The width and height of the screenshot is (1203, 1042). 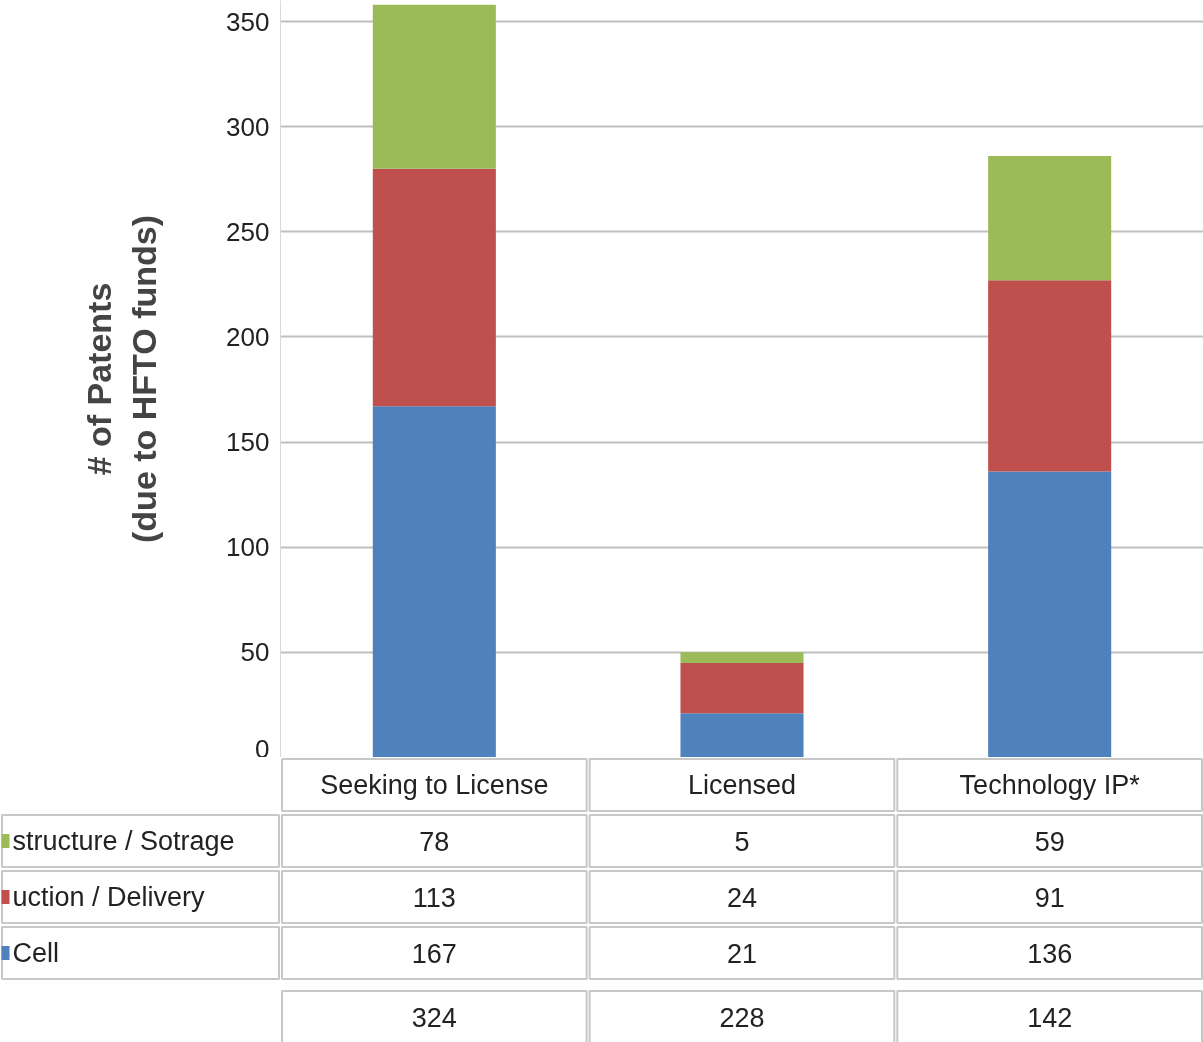 What do you see at coordinates (1049, 897) in the screenshot?
I see `data-label: 91` at bounding box center [1049, 897].